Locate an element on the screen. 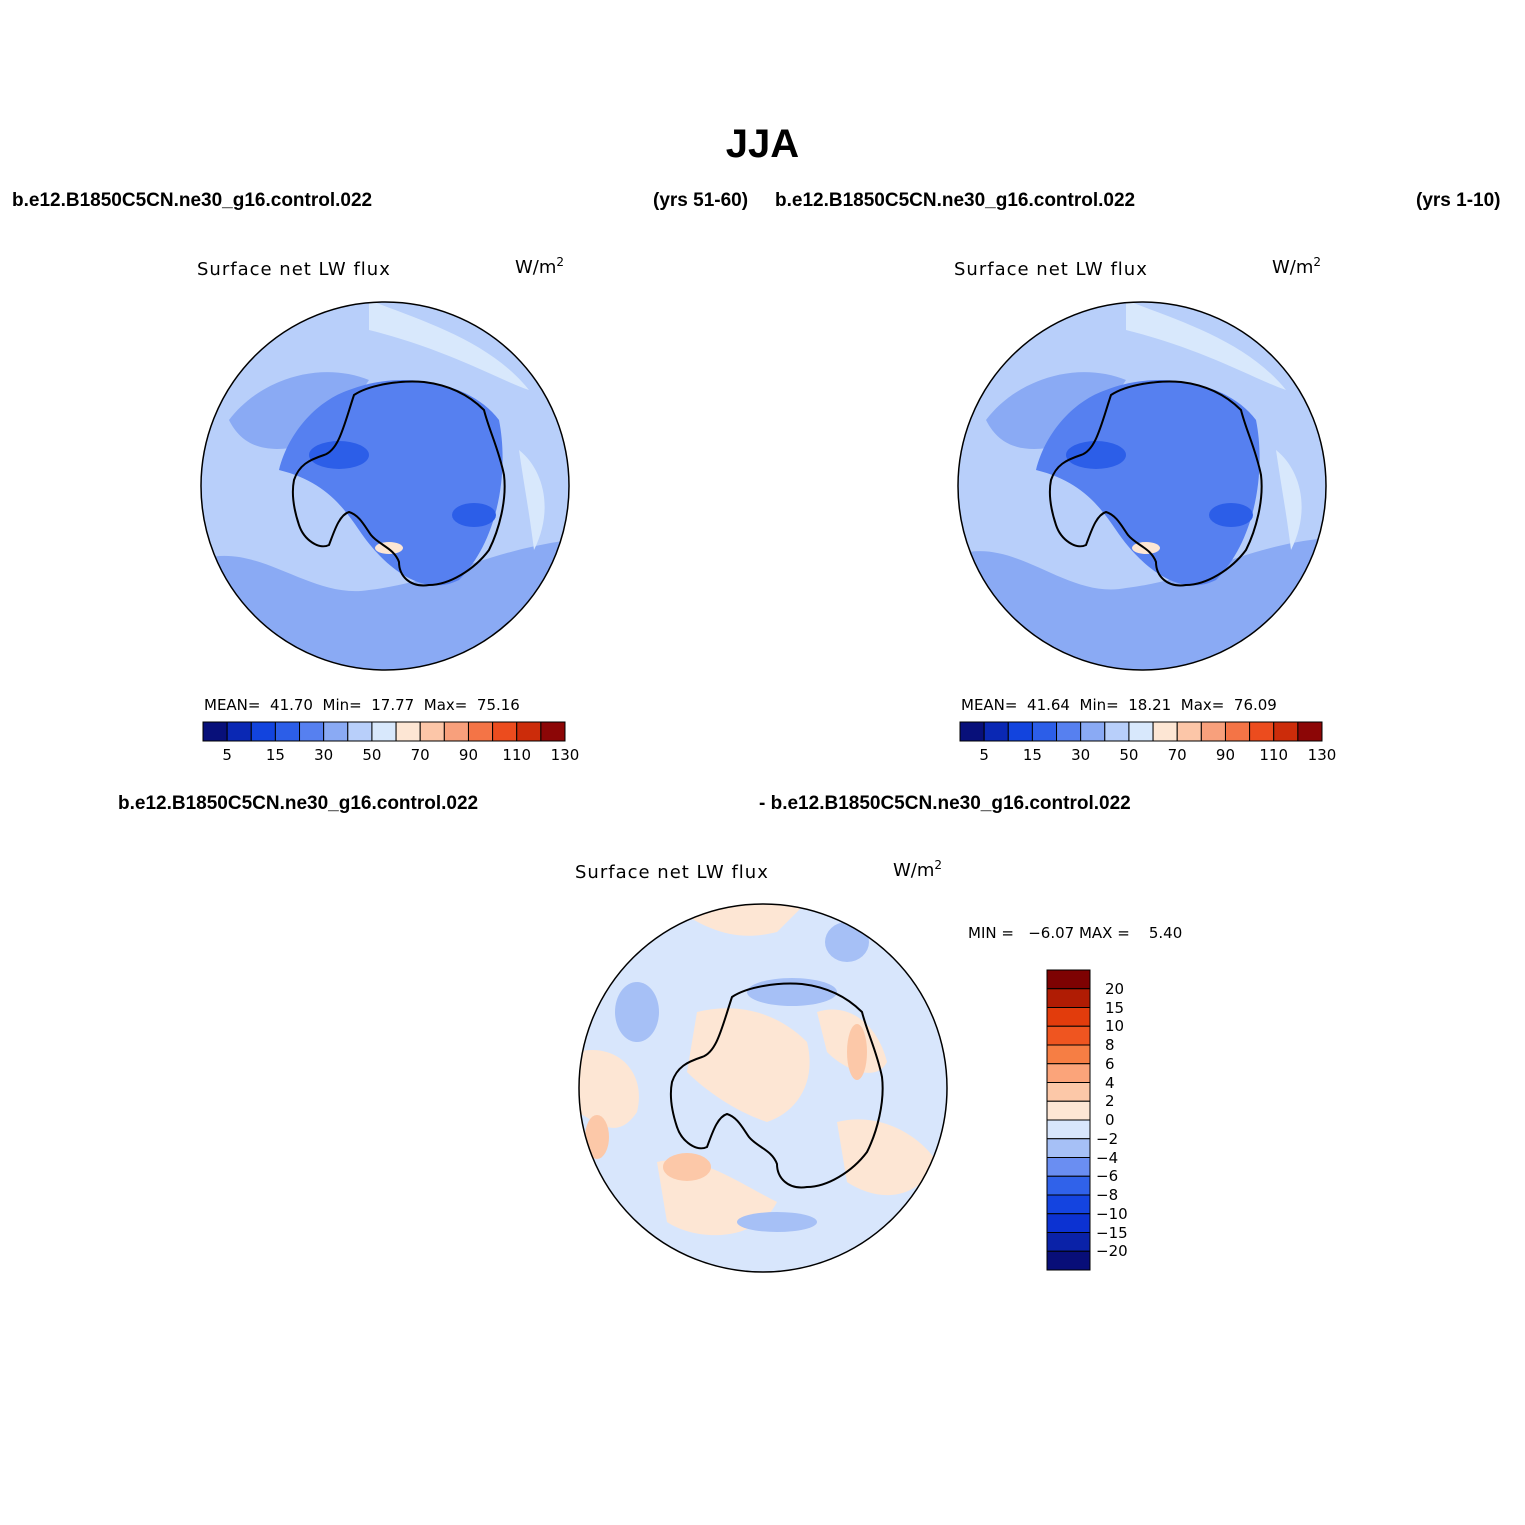 The image size is (1525, 1525). colorbar-tick-label: 30 is located at coordinates (1081, 755).